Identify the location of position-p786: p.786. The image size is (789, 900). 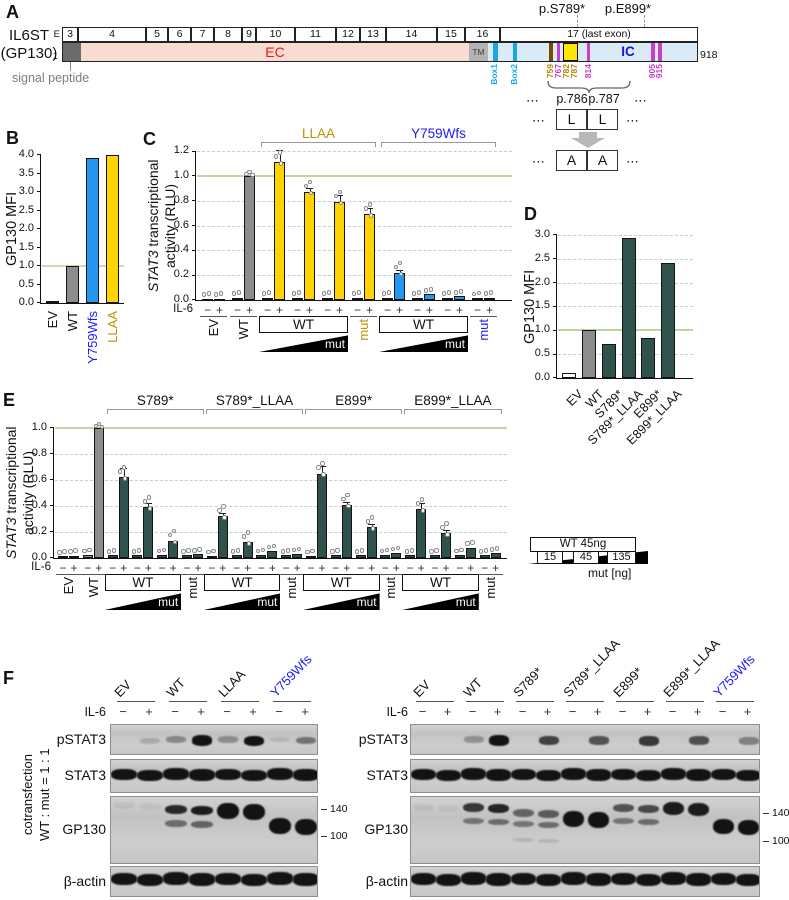
(572, 99).